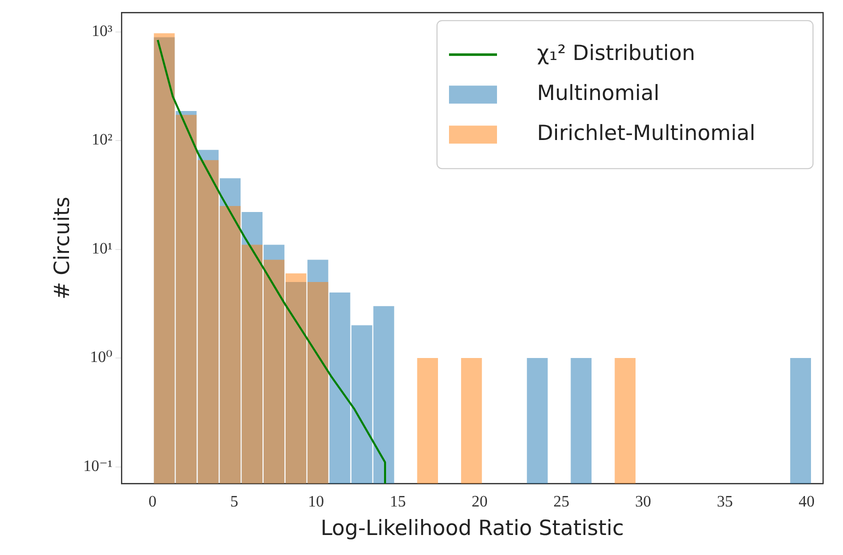  What do you see at coordinates (102, 140) in the screenshot?
I see `y-tick-label: 10²` at bounding box center [102, 140].